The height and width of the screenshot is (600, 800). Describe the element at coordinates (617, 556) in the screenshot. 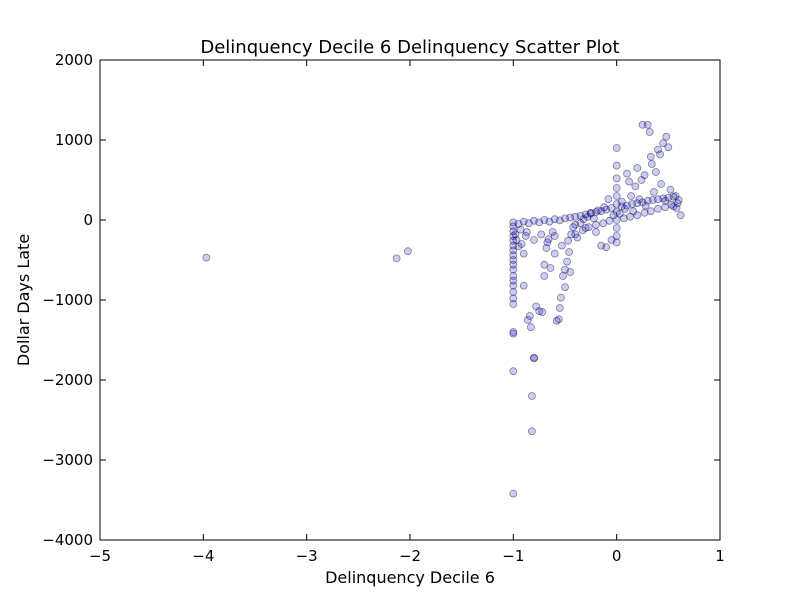

I see `x-tick-label: 0` at that location.